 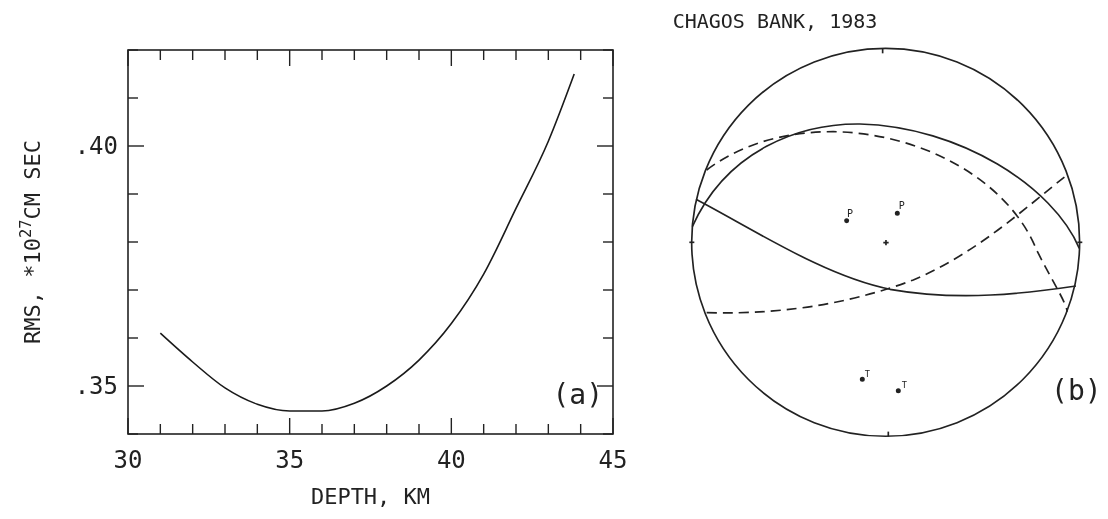 What do you see at coordinates (370, 496) in the screenshot?
I see `x-axis-title: DEPTH, KM` at bounding box center [370, 496].